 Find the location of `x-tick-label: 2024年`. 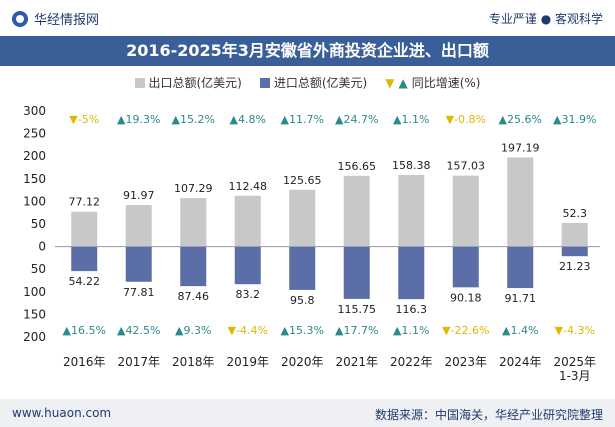

x-tick-label: 2024年 is located at coordinates (520, 362).